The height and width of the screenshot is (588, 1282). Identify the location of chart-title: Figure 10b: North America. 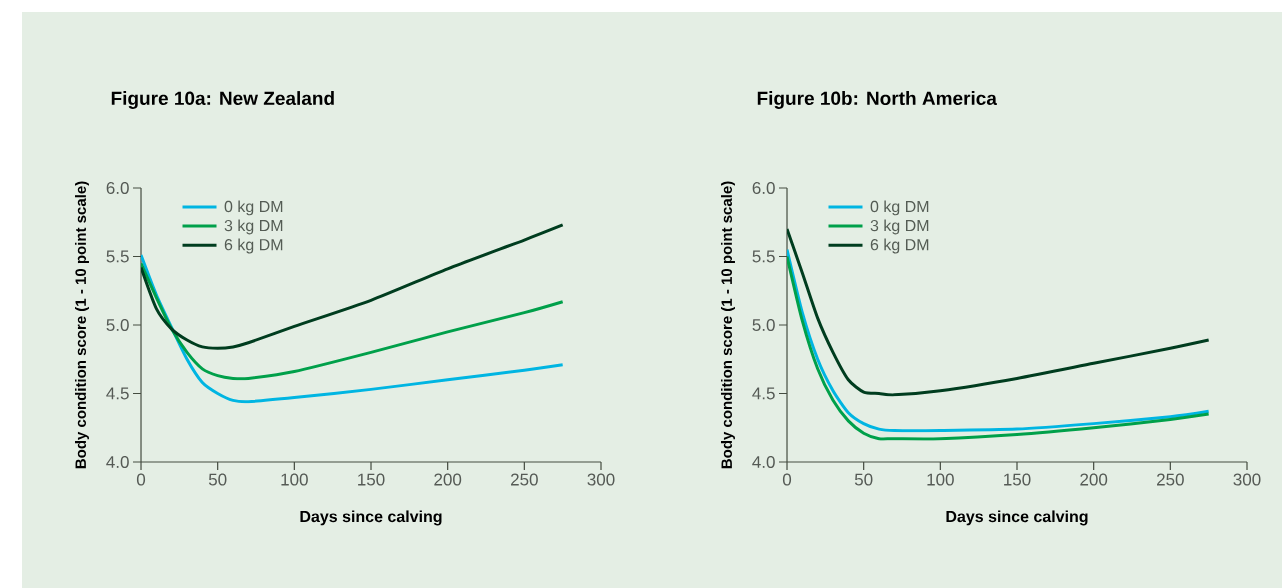
(877, 100).